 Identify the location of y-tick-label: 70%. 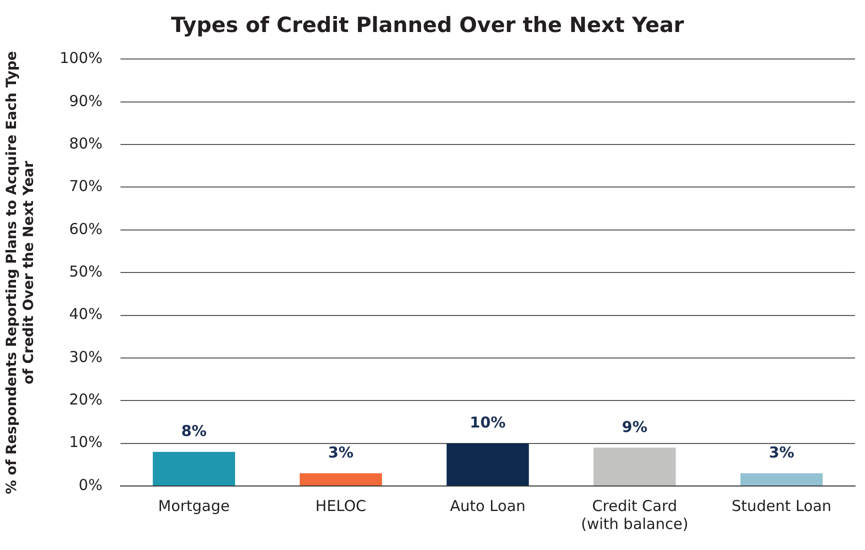
(85, 186).